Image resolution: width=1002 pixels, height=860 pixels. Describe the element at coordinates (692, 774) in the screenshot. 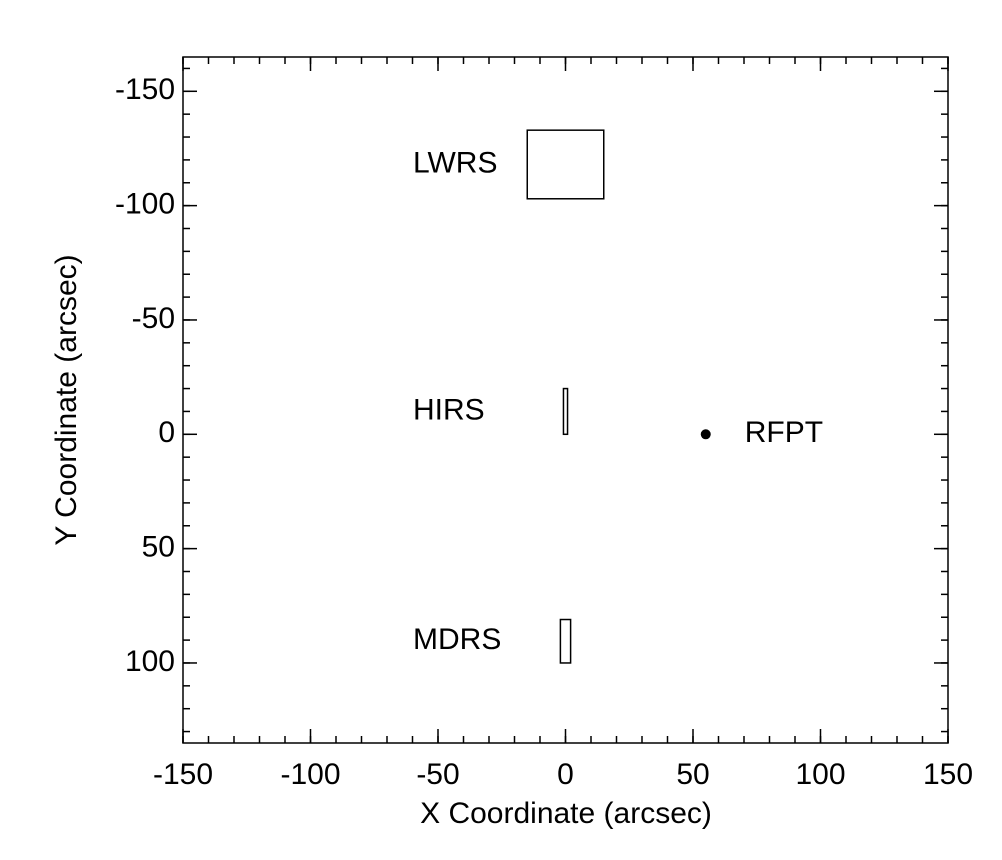

I see `x-tick-label: 50` at that location.